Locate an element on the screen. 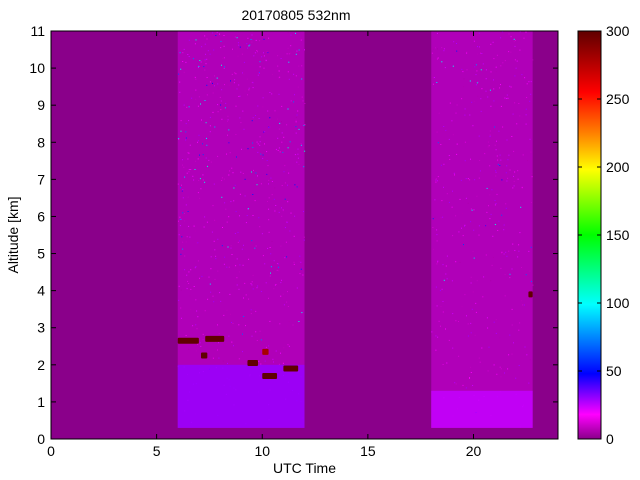 The image size is (640, 480). colorbar-ticks: 0 50 100 150 200 250 300 is located at coordinates (604, 235).